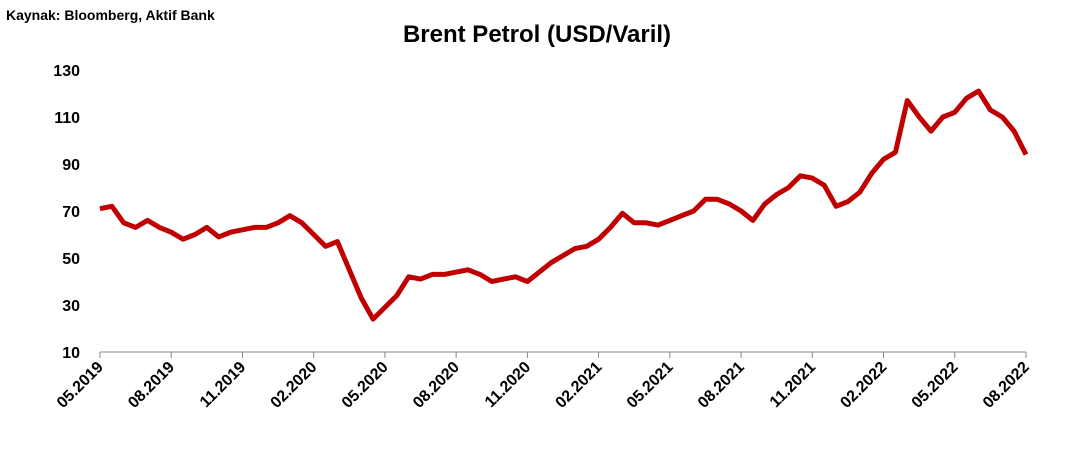 Image resolution: width=1074 pixels, height=469 pixels. What do you see at coordinates (66, 71) in the screenshot?
I see `y-tick-label: 130` at bounding box center [66, 71].